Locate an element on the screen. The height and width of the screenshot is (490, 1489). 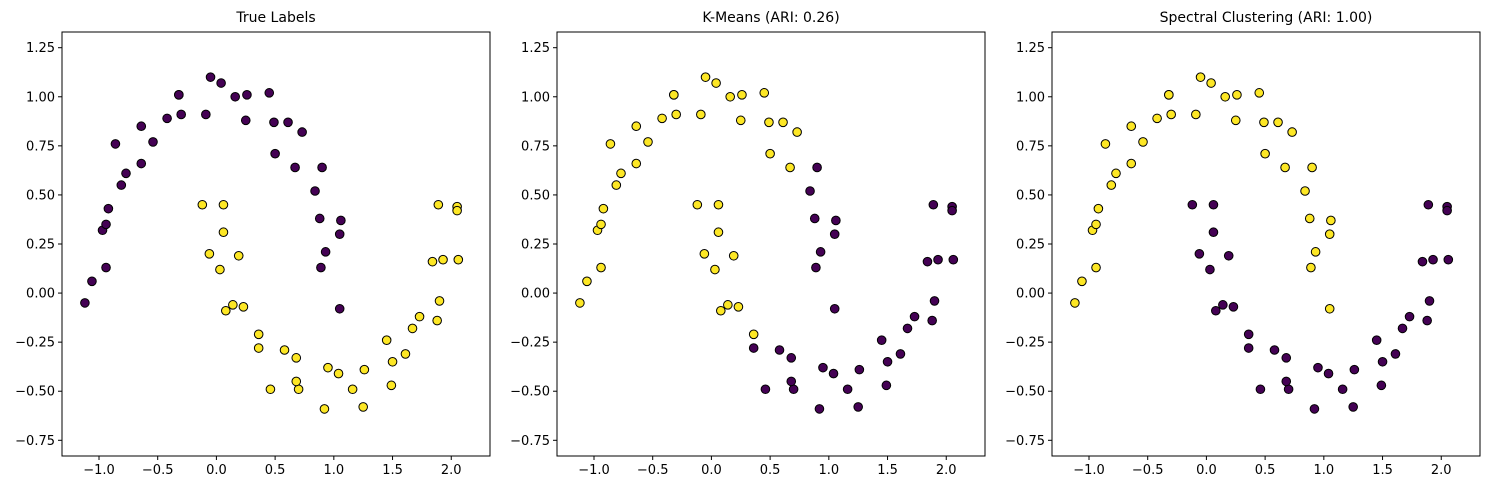
y-tick-label: 1.25 is located at coordinates (40, 48).